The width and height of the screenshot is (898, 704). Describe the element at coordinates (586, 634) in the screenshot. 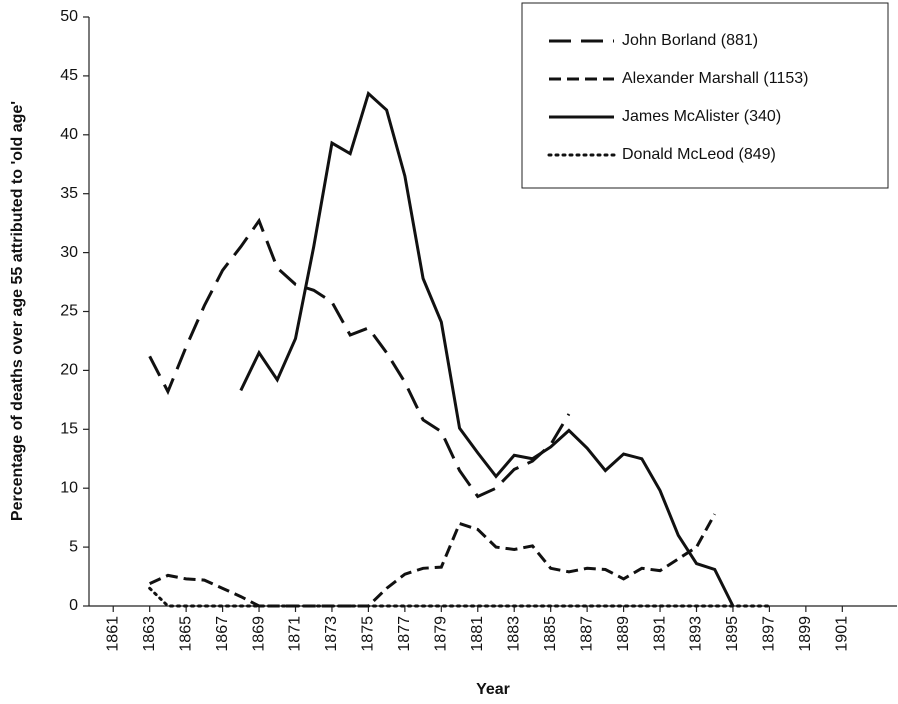

I see `x-tick-label: 1887` at that location.